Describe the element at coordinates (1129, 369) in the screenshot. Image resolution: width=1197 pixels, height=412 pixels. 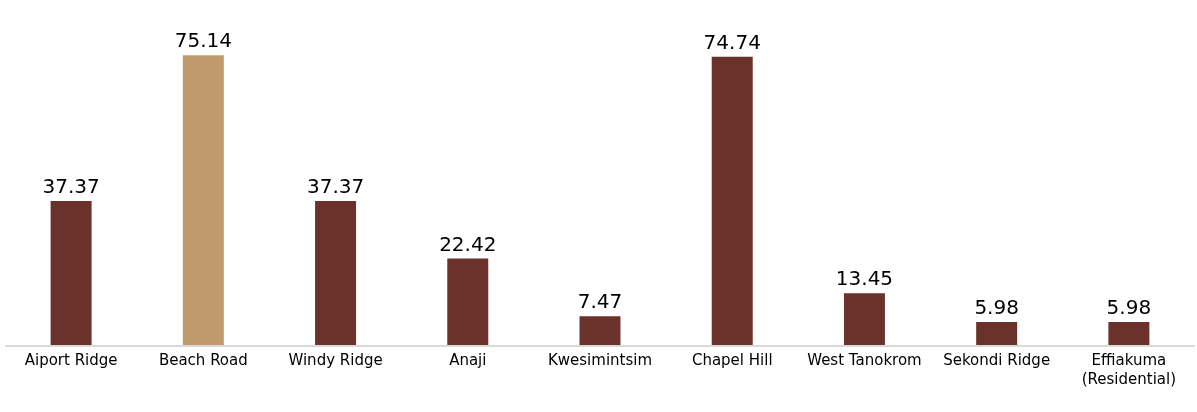
I see `x-tick-label: Effiakuma (Residential)` at that location.